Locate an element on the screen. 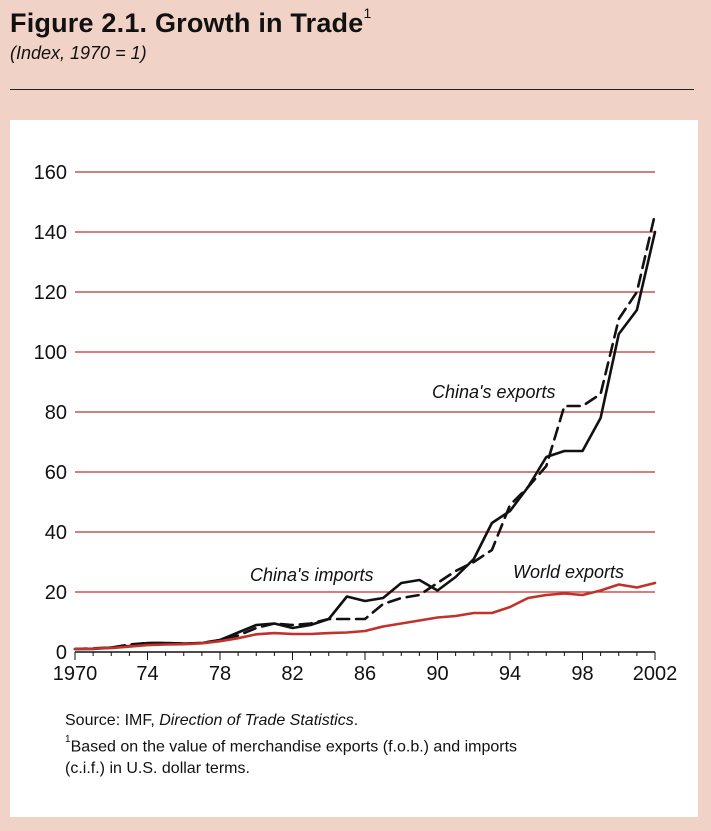 The image size is (711, 831). annotation-china-imports: China's imports is located at coordinates (311, 575).